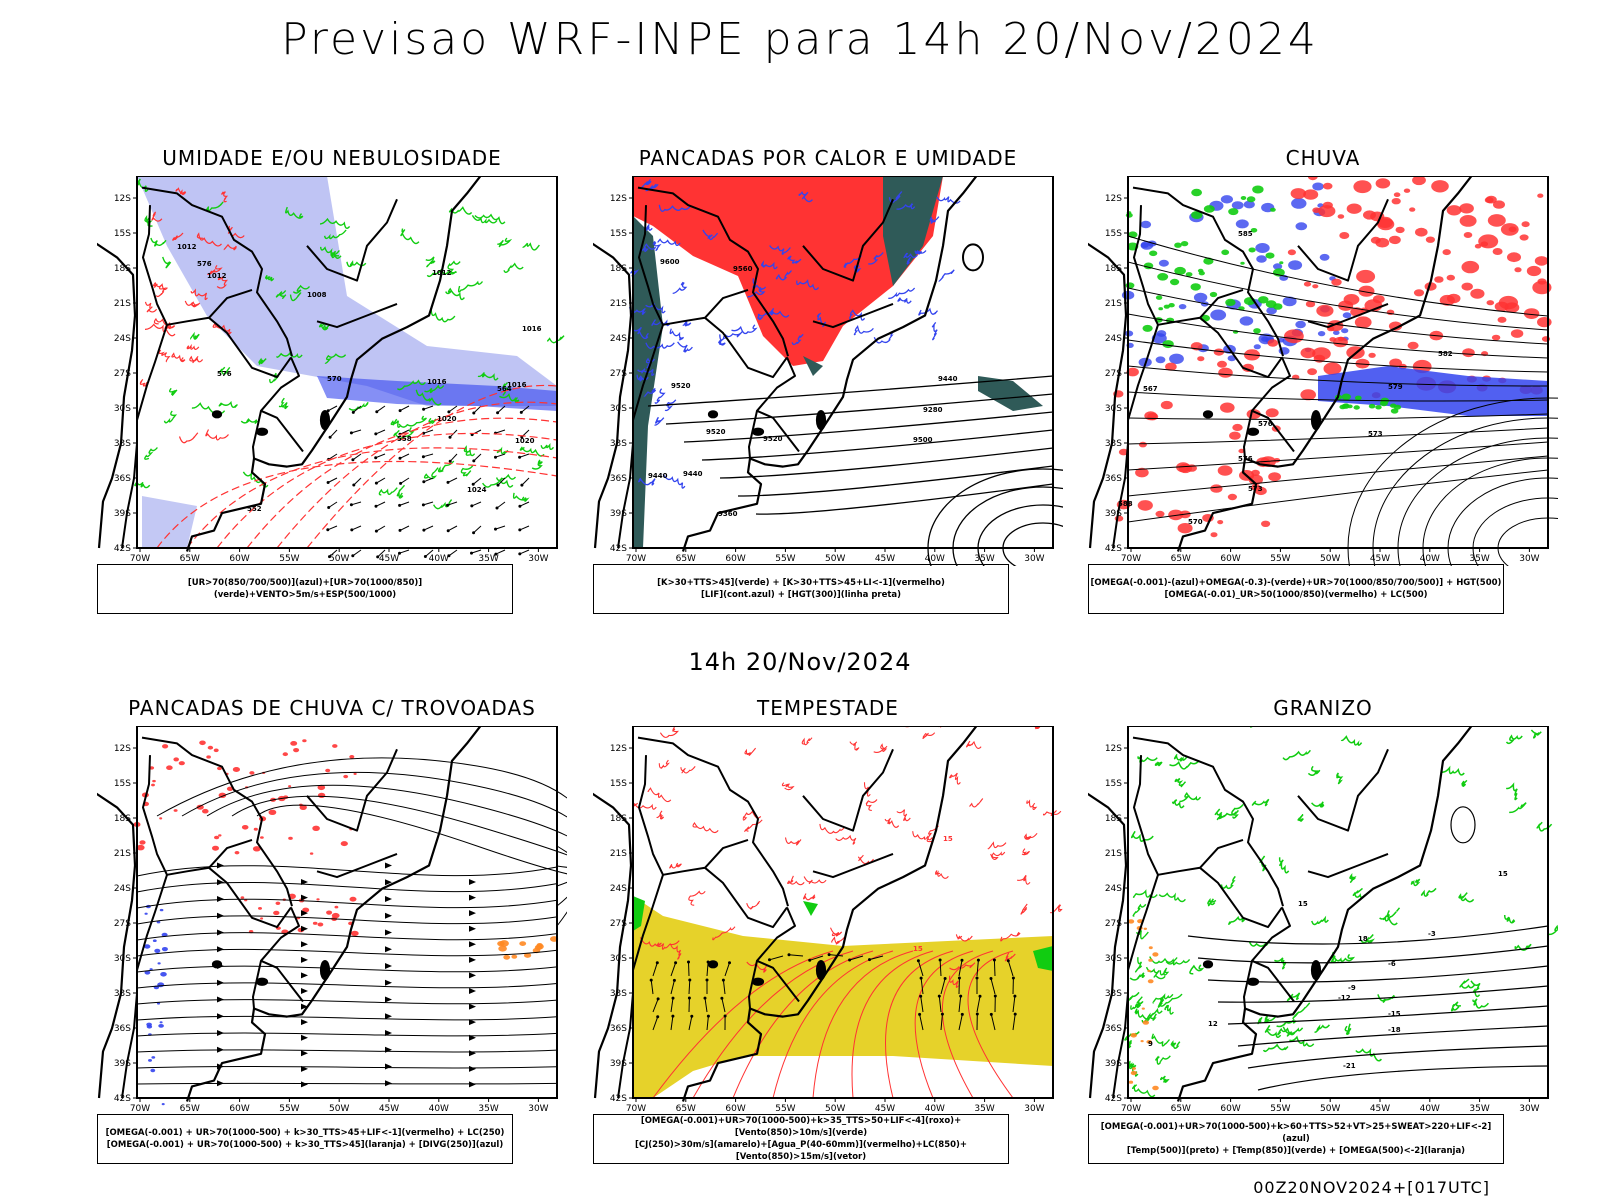 This screenshot has height=1200, width=1600. Describe the element at coordinates (1344, 998) in the screenshot. I see `contour-label: -12` at that location.